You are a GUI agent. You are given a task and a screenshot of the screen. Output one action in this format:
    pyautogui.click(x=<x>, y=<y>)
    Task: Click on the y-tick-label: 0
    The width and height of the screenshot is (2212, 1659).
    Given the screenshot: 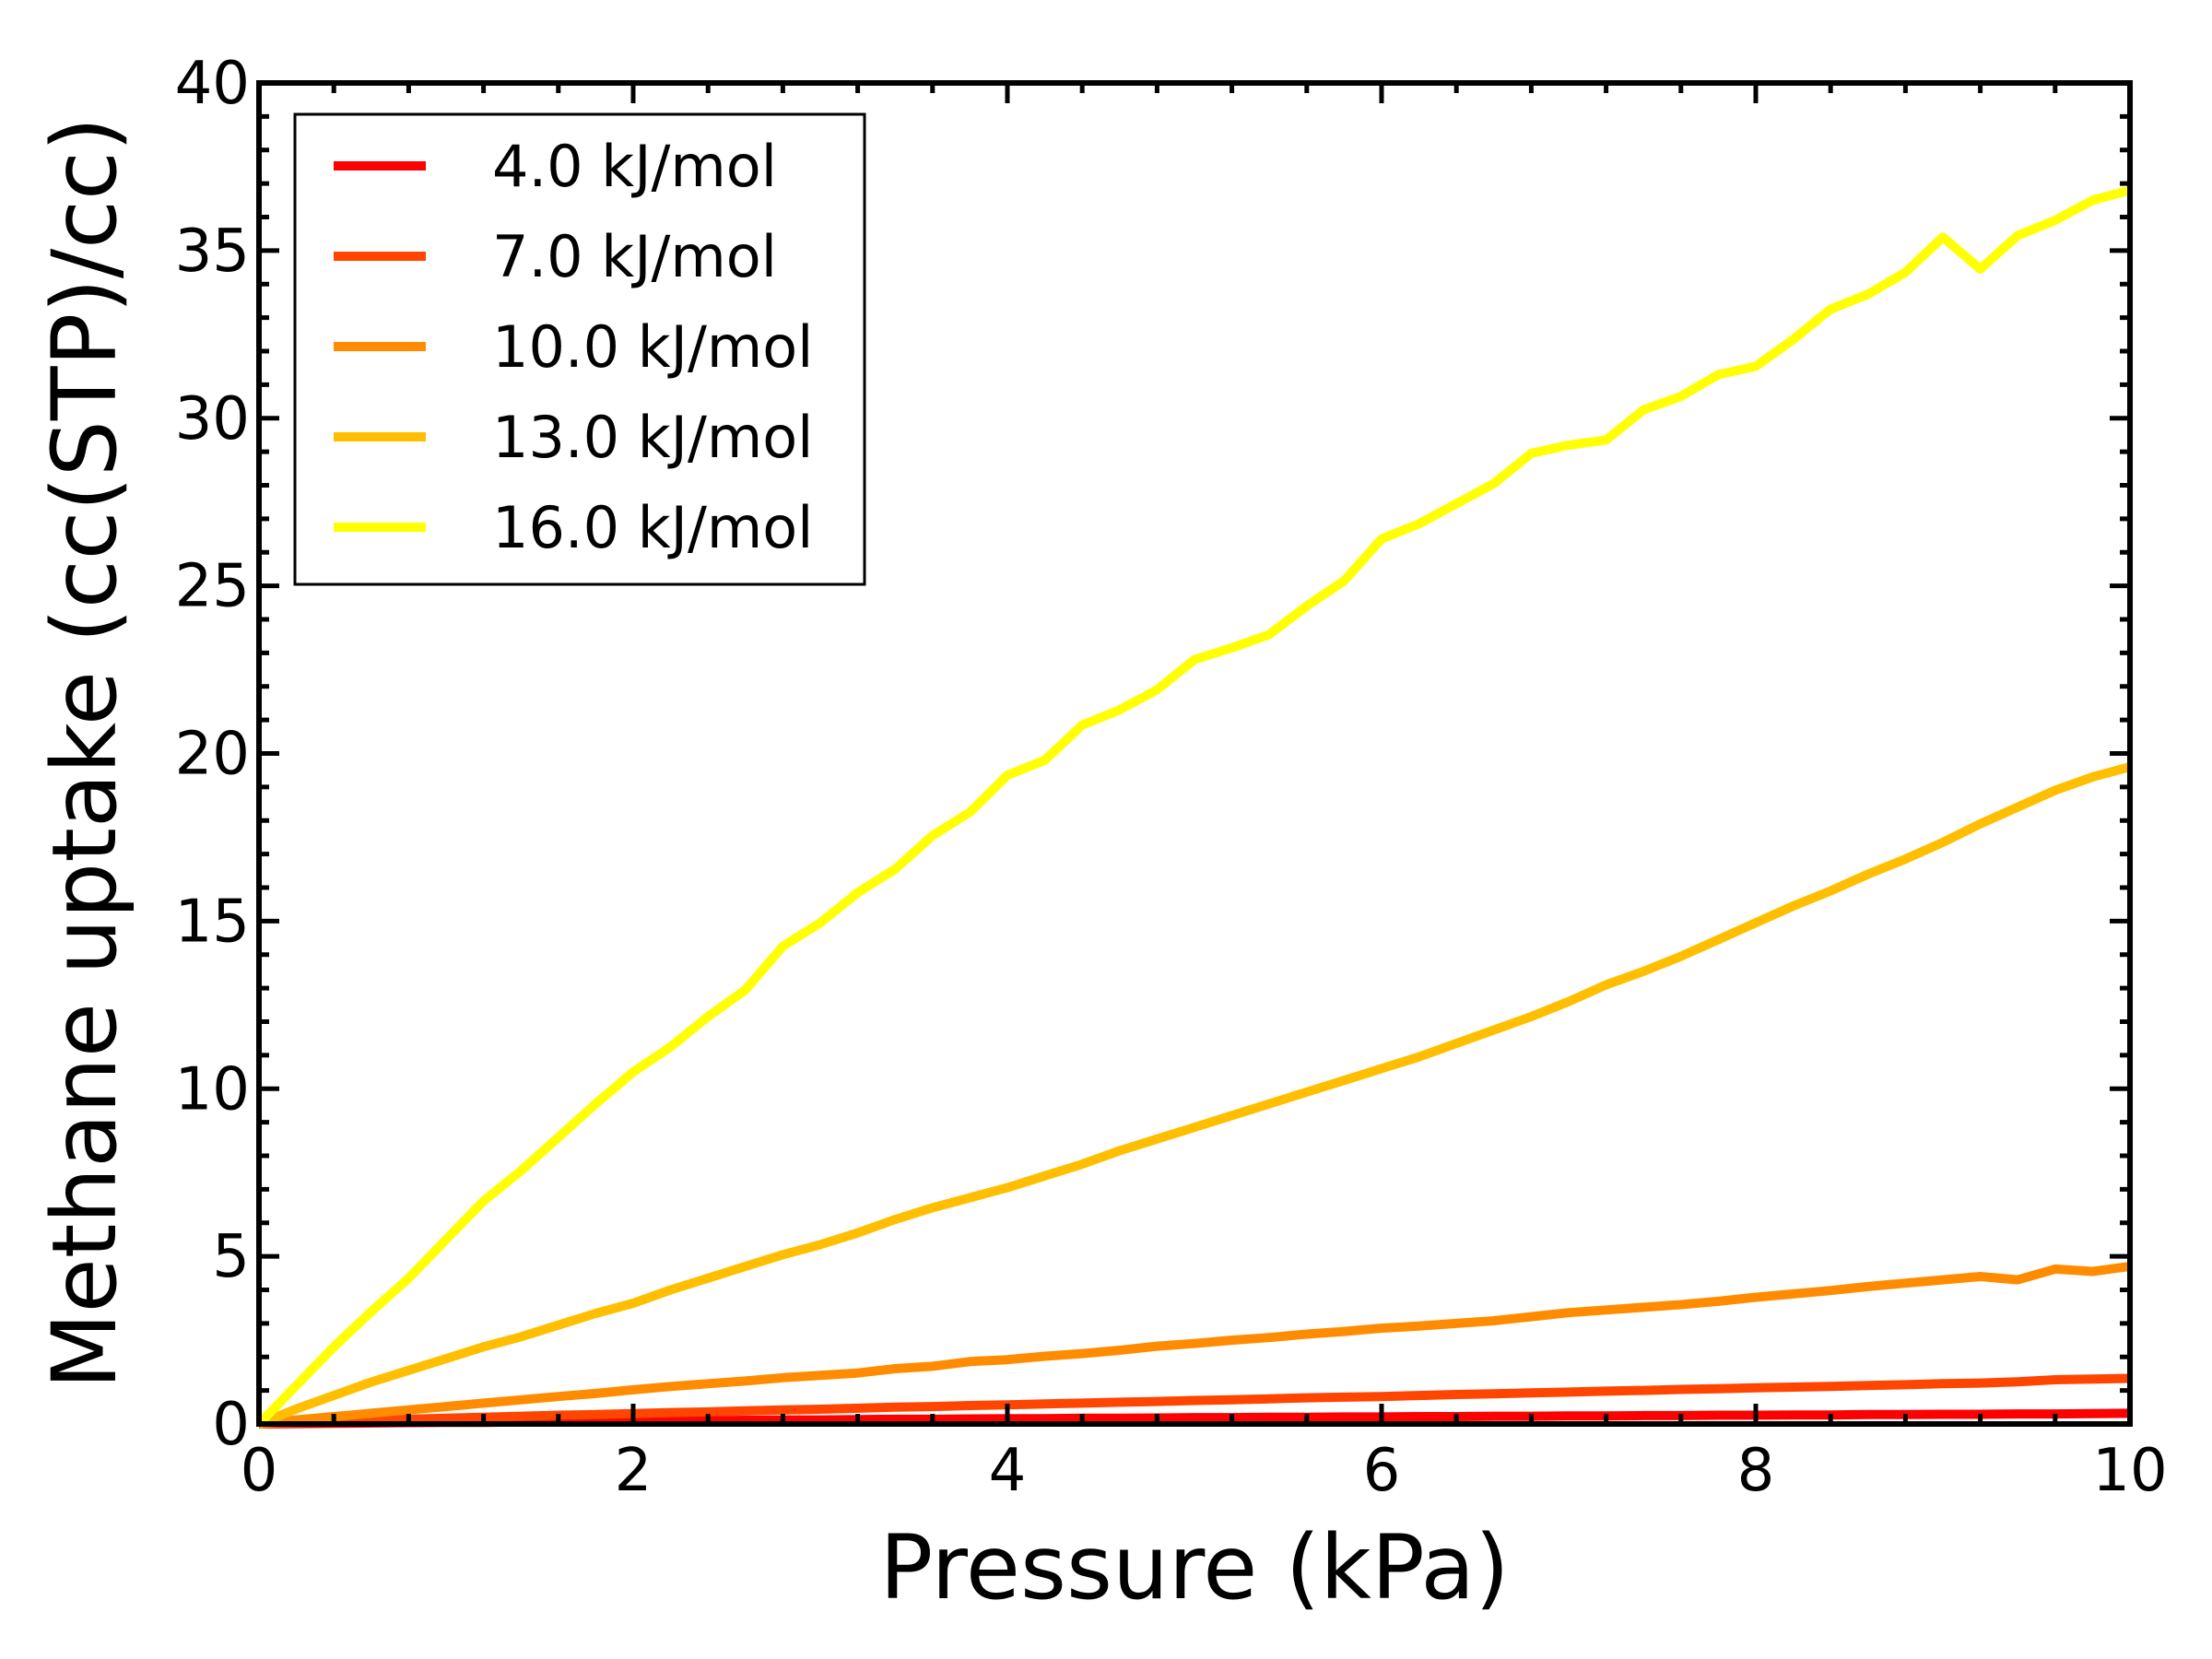 What is the action you would take?
    pyautogui.click(x=231, y=1425)
    